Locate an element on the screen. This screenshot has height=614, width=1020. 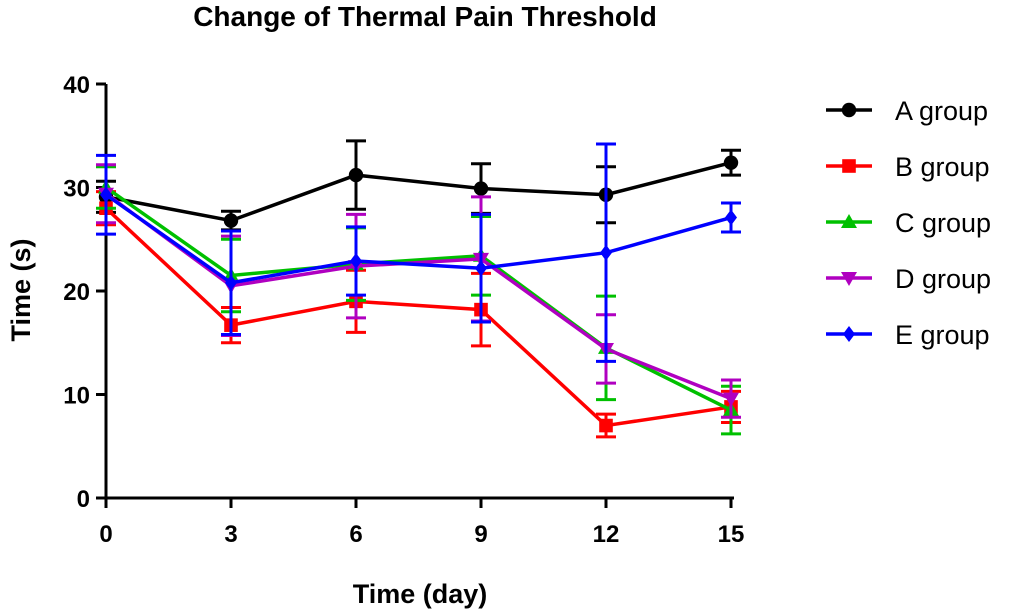
x-tick-label: 3 is located at coordinates (230, 534).